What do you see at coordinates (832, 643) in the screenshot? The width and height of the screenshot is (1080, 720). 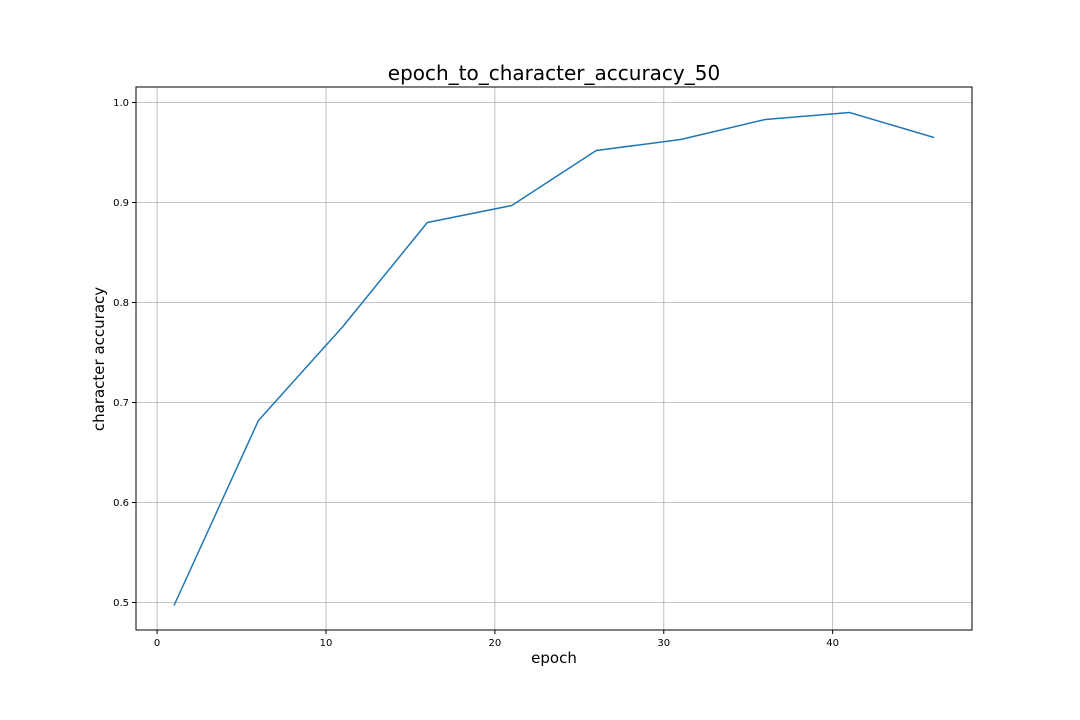 I see `x-tick-label: 40` at bounding box center [832, 643].